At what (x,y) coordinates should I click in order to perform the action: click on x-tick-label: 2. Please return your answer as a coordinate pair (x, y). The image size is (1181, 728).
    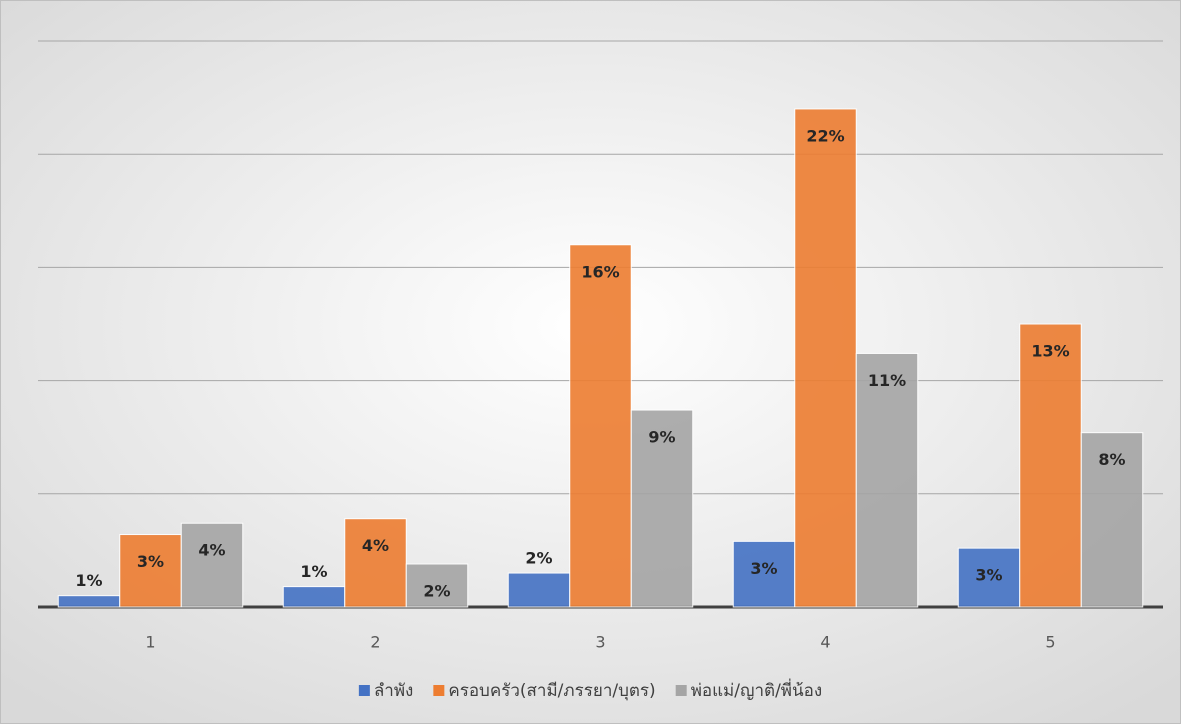
    Looking at the image, I should click on (375, 642).